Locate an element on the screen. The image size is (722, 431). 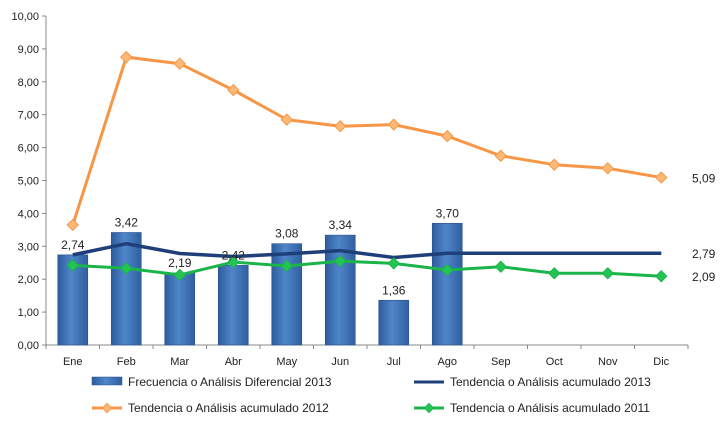
bar-data-label: 2,19 is located at coordinates (180, 263).